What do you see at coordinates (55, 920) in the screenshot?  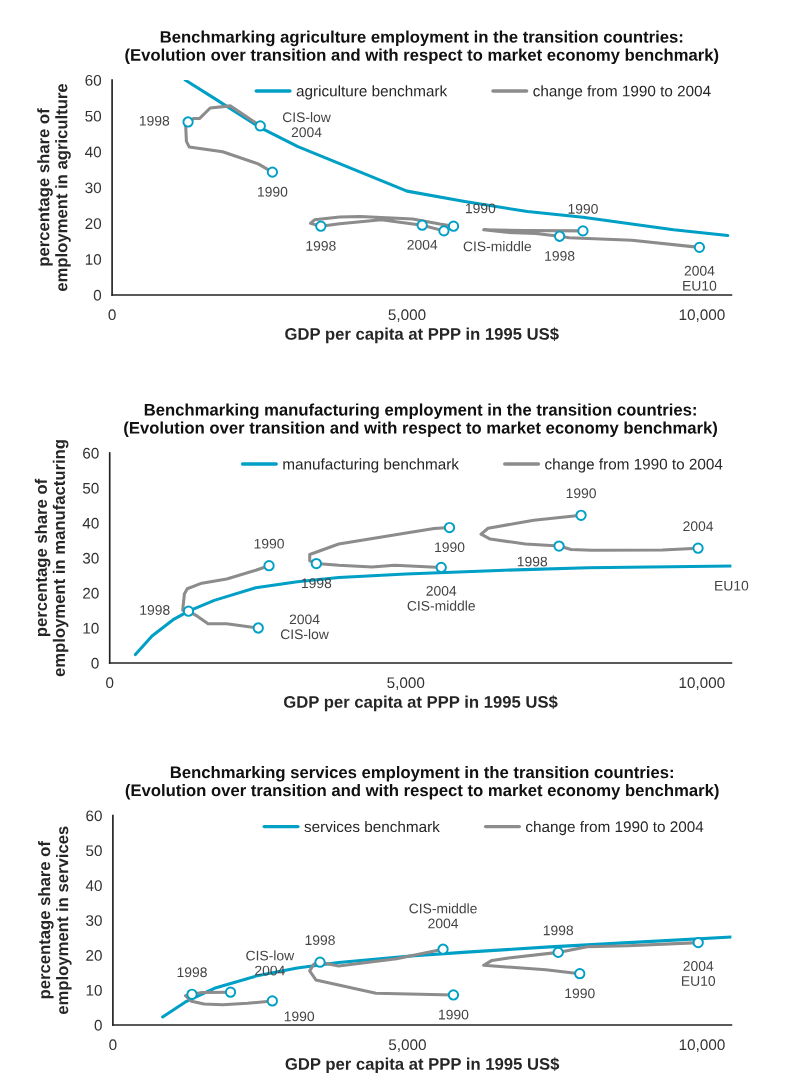 I see `y-axis-title: percentage share of employment in services` at bounding box center [55, 920].